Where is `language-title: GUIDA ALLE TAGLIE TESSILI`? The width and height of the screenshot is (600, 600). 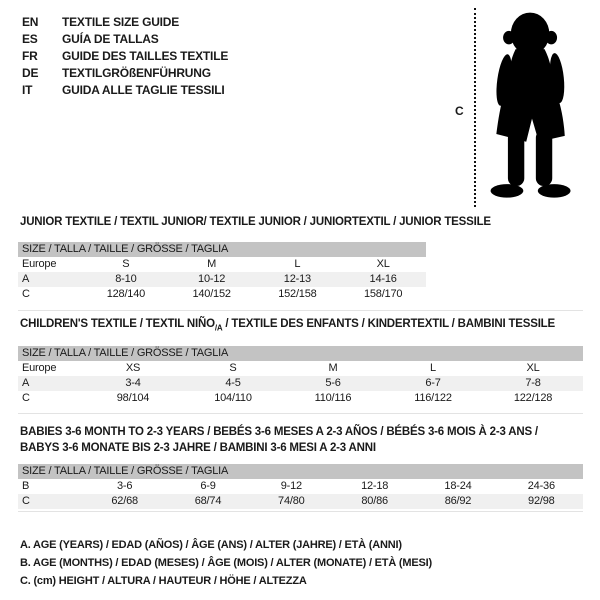
language-title: GUIDA ALLE TAGLIE TESSILI is located at coordinates (143, 89).